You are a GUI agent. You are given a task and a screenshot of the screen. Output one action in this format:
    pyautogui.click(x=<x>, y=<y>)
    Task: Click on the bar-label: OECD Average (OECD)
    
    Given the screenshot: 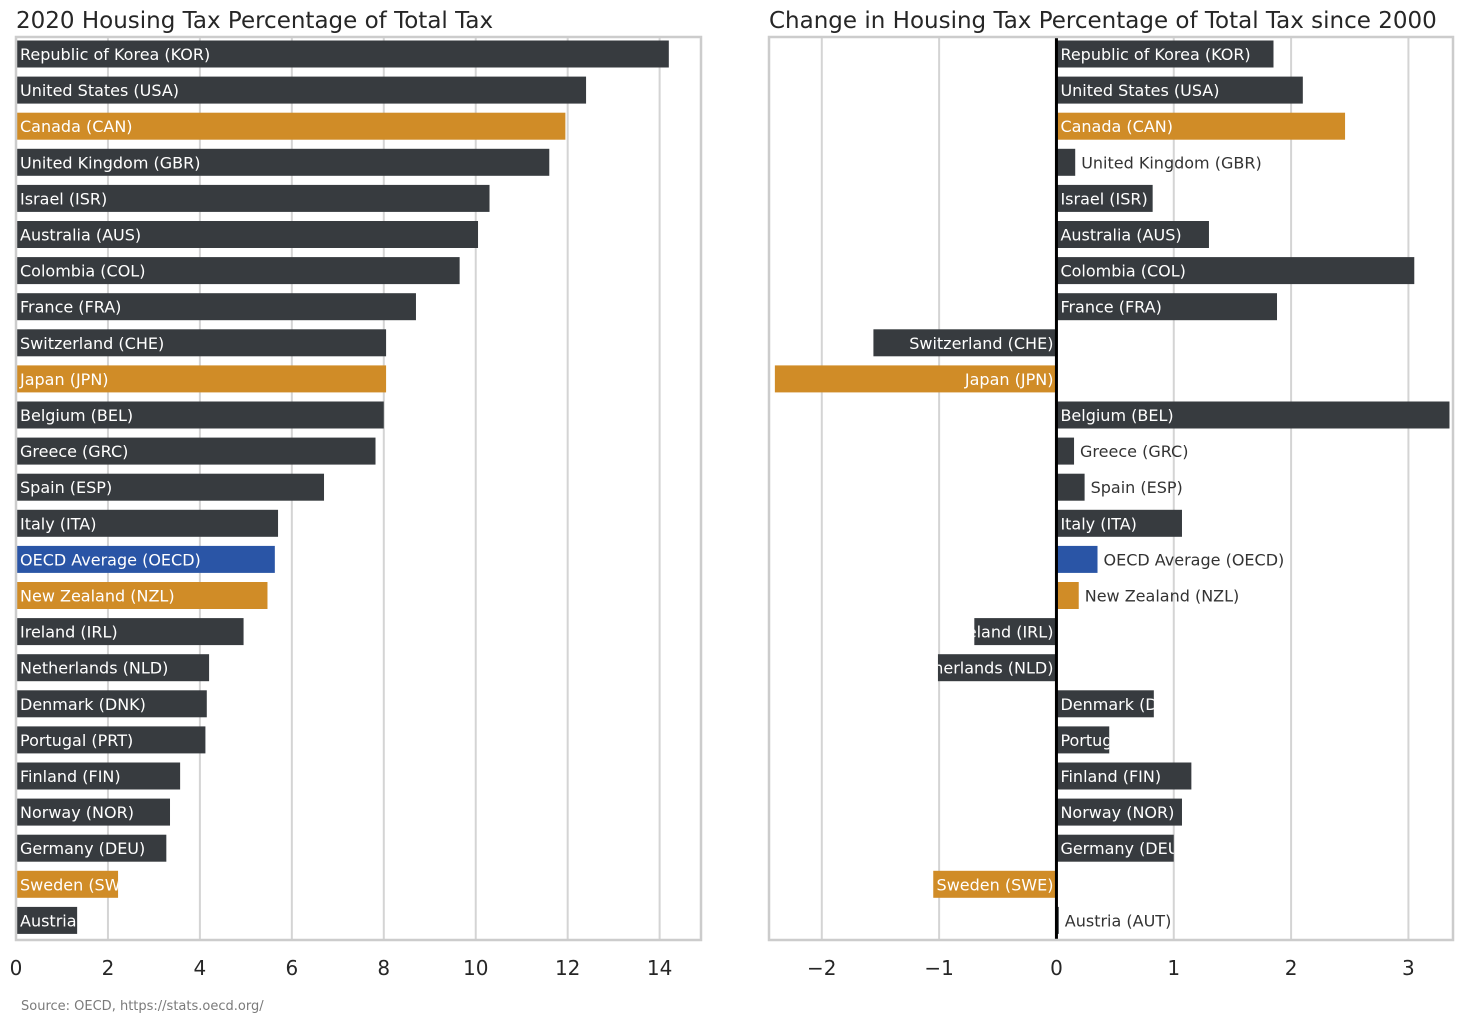 What is the action you would take?
    pyautogui.click(x=1194, y=559)
    